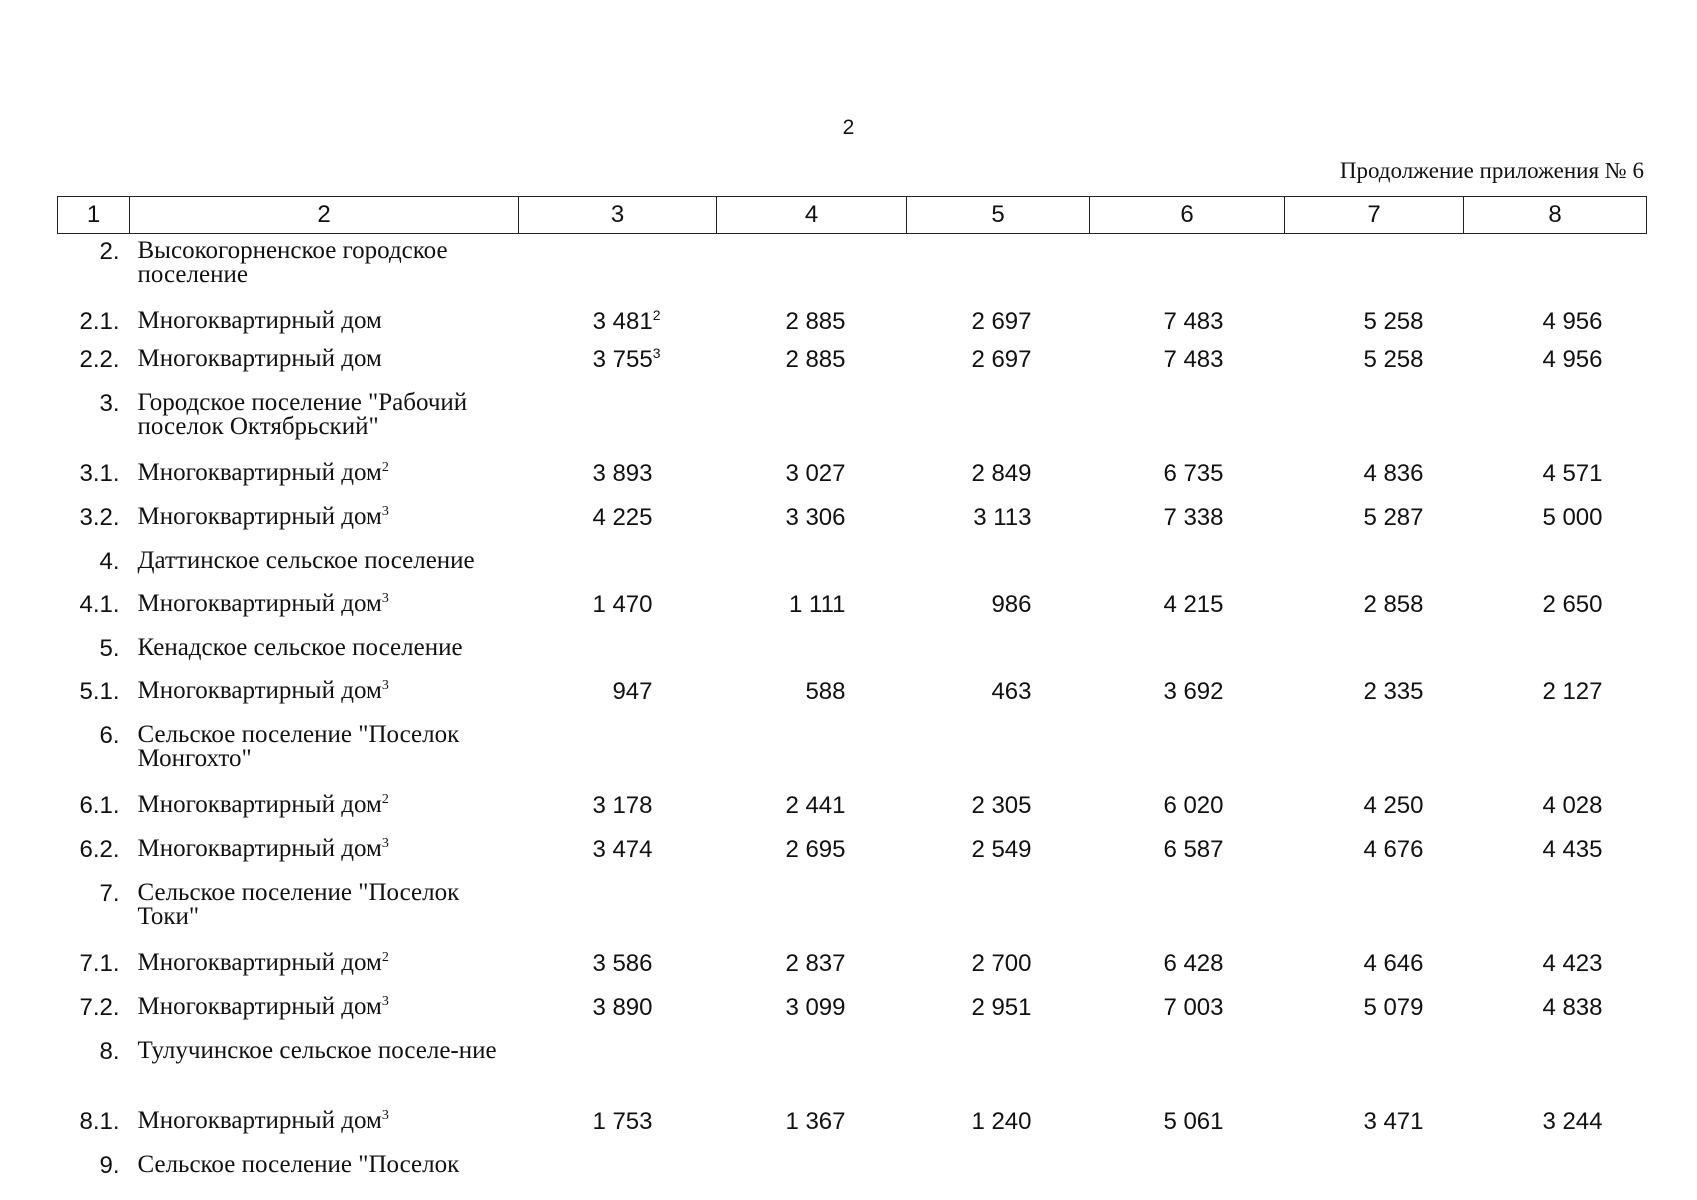 The image size is (1697, 1200). I want to click on value-cell: 3 474, so click(622, 849).